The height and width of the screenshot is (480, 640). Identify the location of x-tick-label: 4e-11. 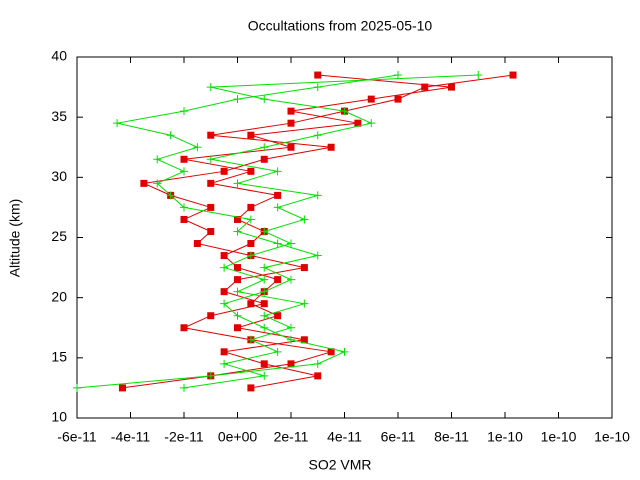
(344, 437).